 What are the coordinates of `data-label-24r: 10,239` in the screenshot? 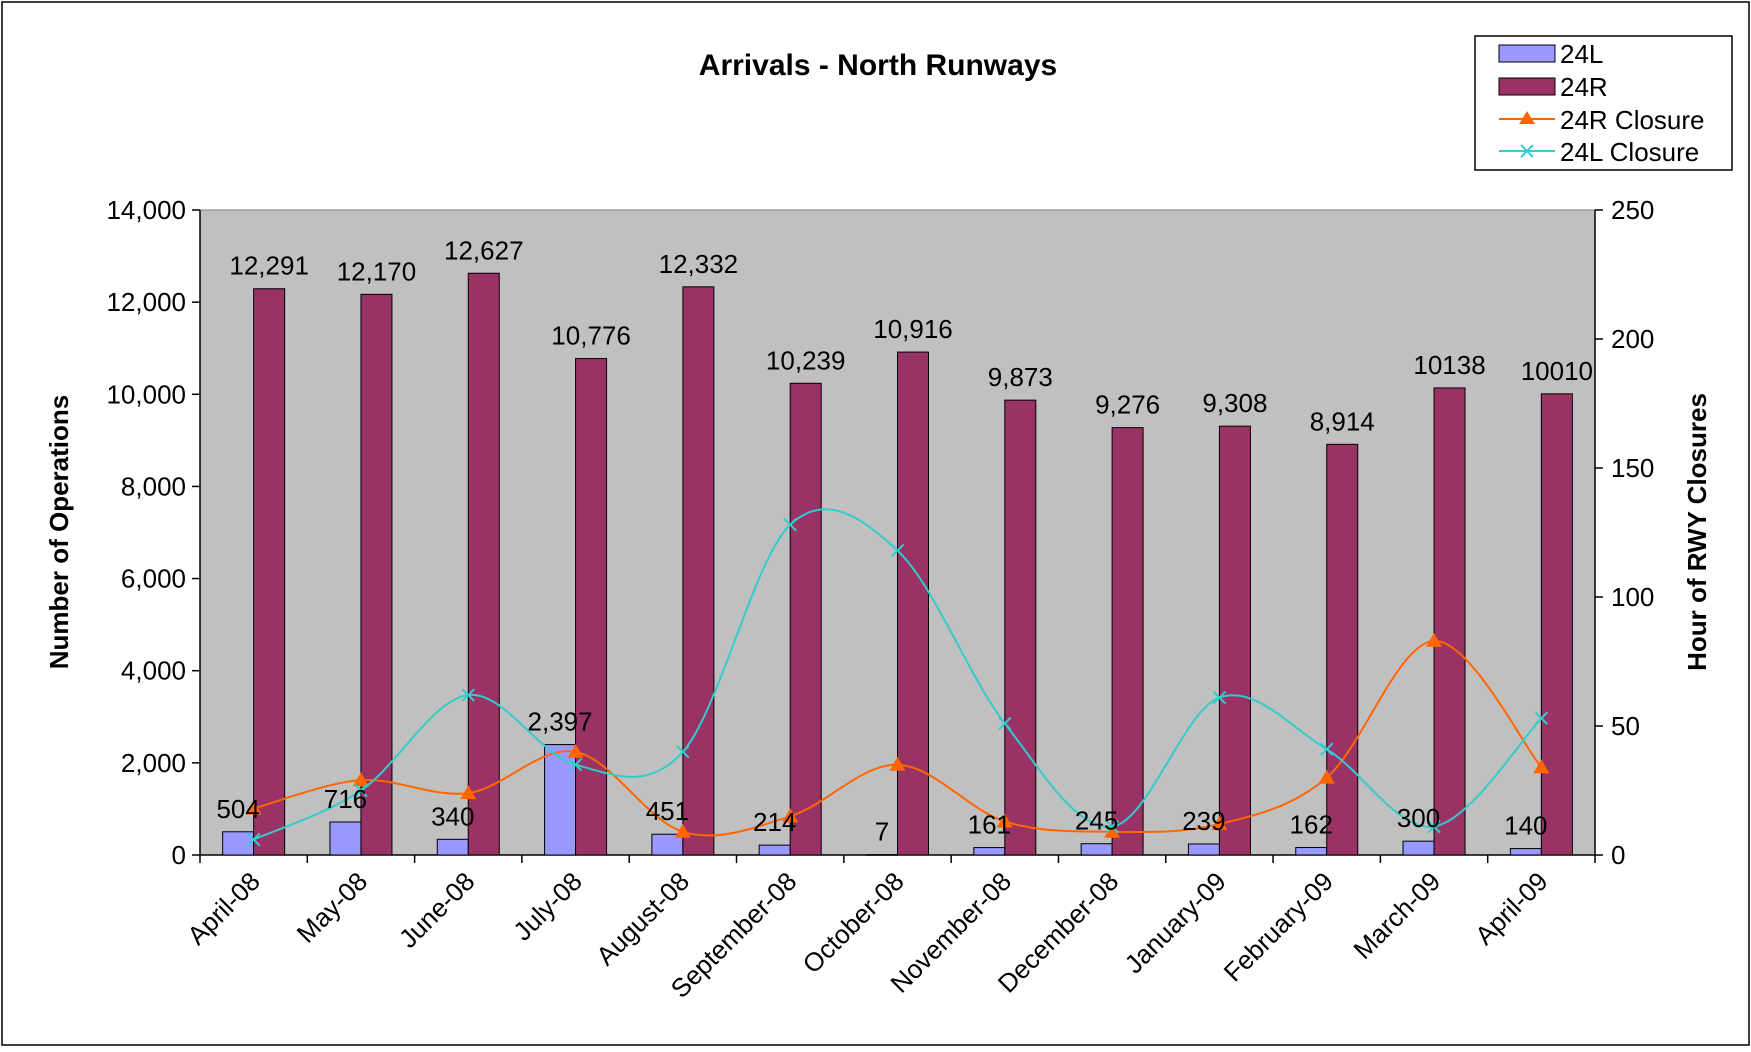 It's located at (806, 360).